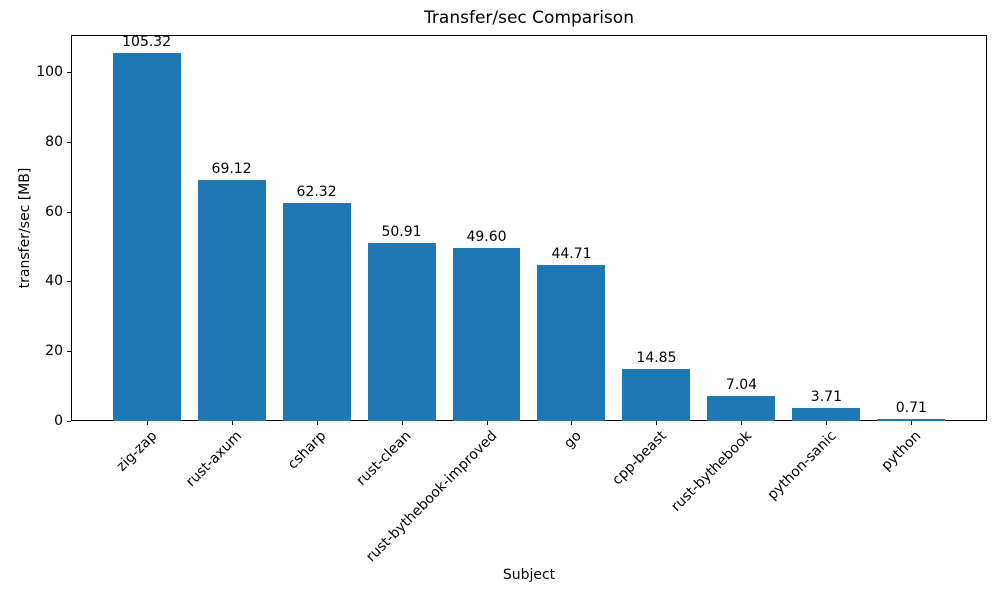  Describe the element at coordinates (231, 300) in the screenshot. I see `bar-rust-axum` at that location.